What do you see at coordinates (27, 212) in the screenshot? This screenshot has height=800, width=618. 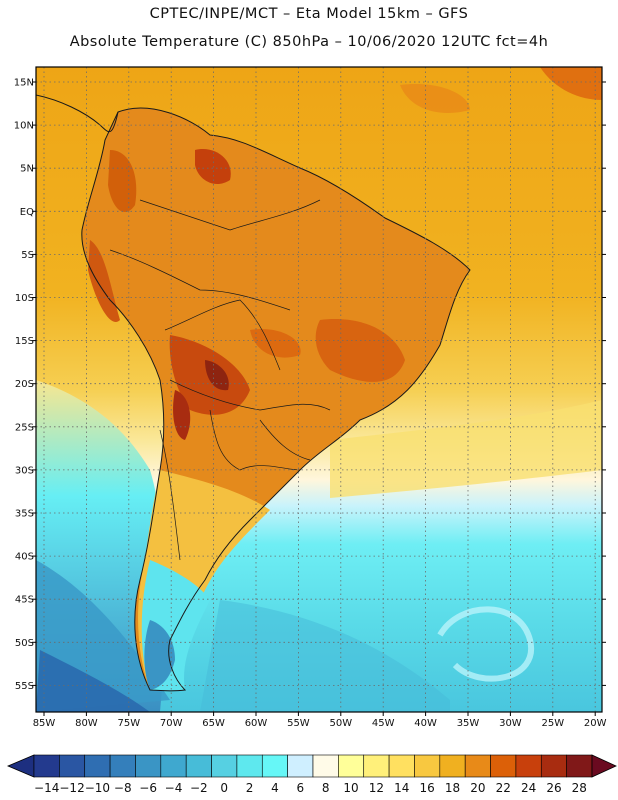 I see `lat-label: EQ` at bounding box center [27, 212].